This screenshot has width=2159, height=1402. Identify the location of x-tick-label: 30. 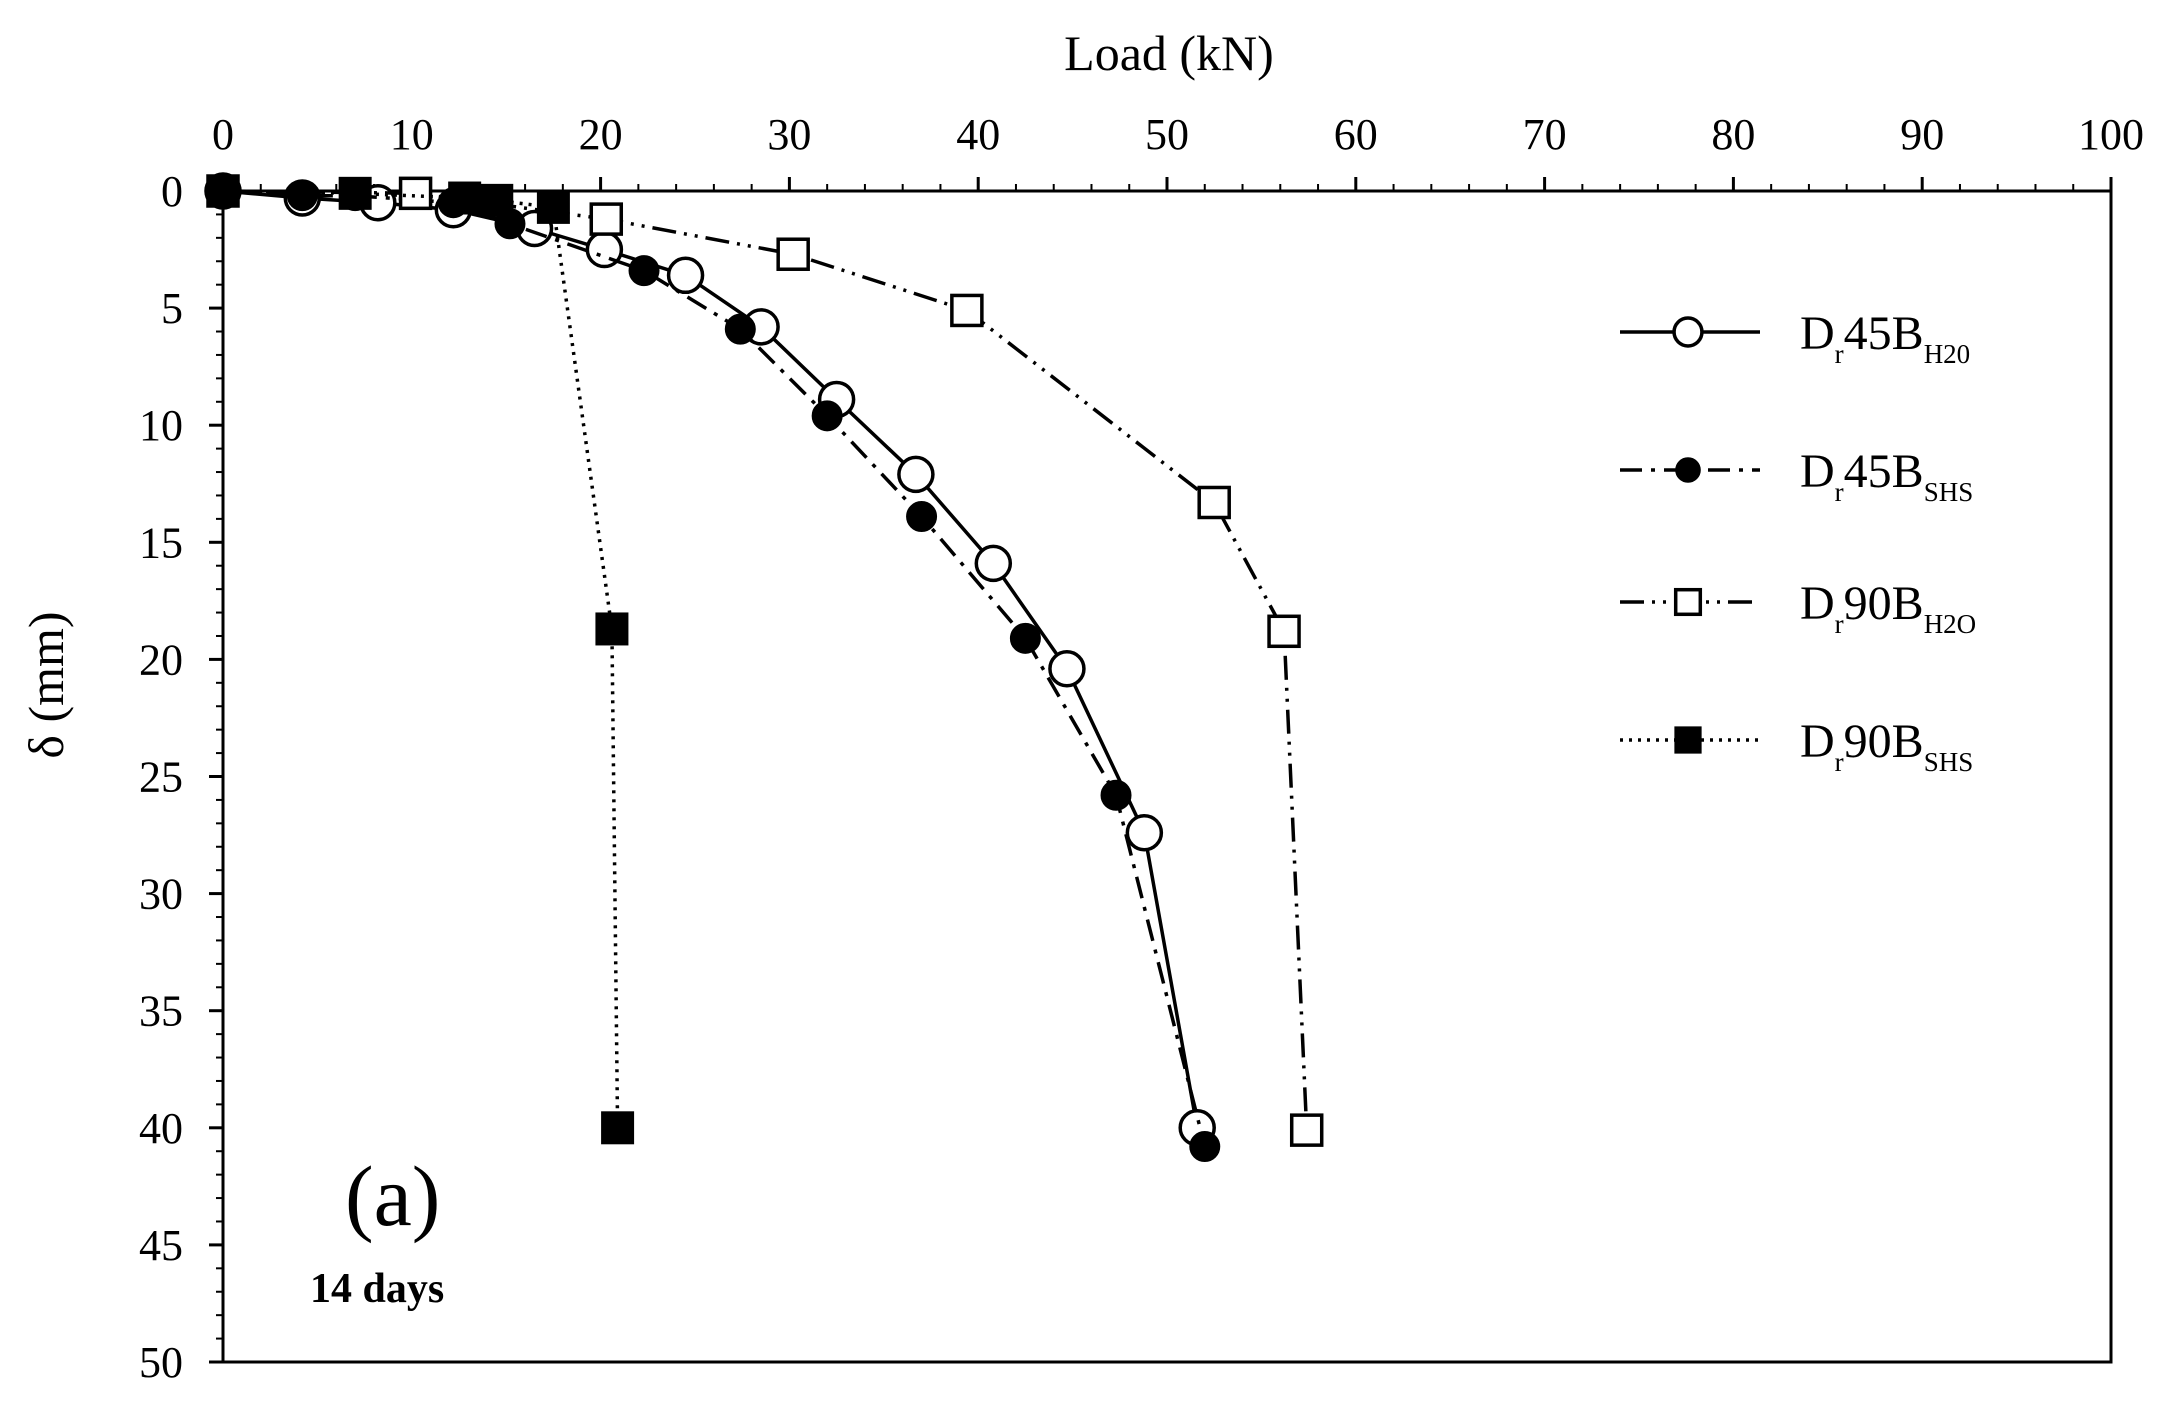
(789, 134).